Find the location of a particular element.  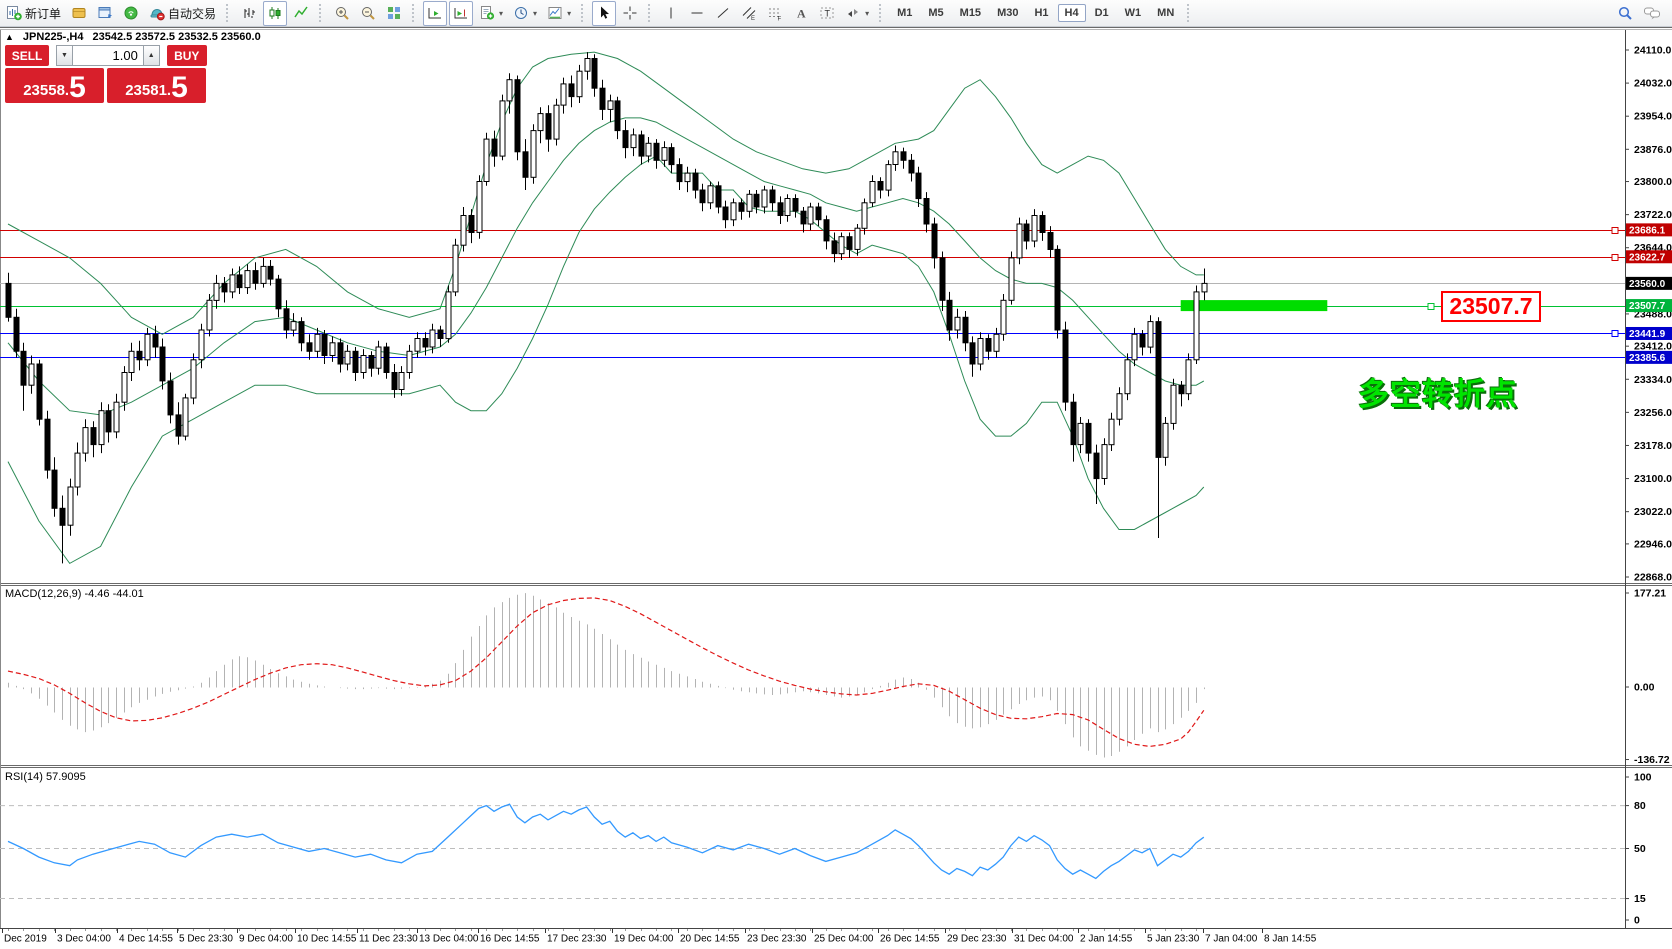

text-label-tool-button: T is located at coordinates (827, 13).